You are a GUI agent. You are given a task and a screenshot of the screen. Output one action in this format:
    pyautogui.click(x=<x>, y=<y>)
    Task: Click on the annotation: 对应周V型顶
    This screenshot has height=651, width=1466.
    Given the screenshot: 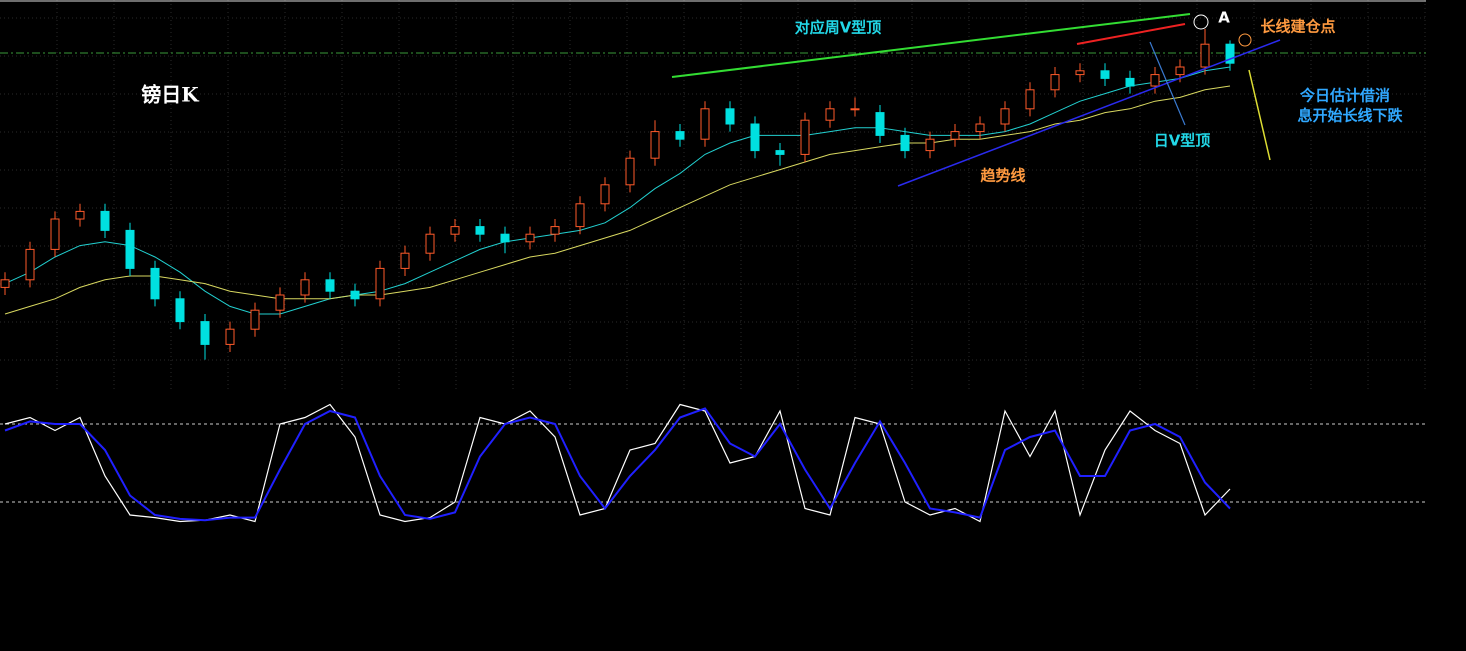 What is the action you would take?
    pyautogui.click(x=838, y=28)
    